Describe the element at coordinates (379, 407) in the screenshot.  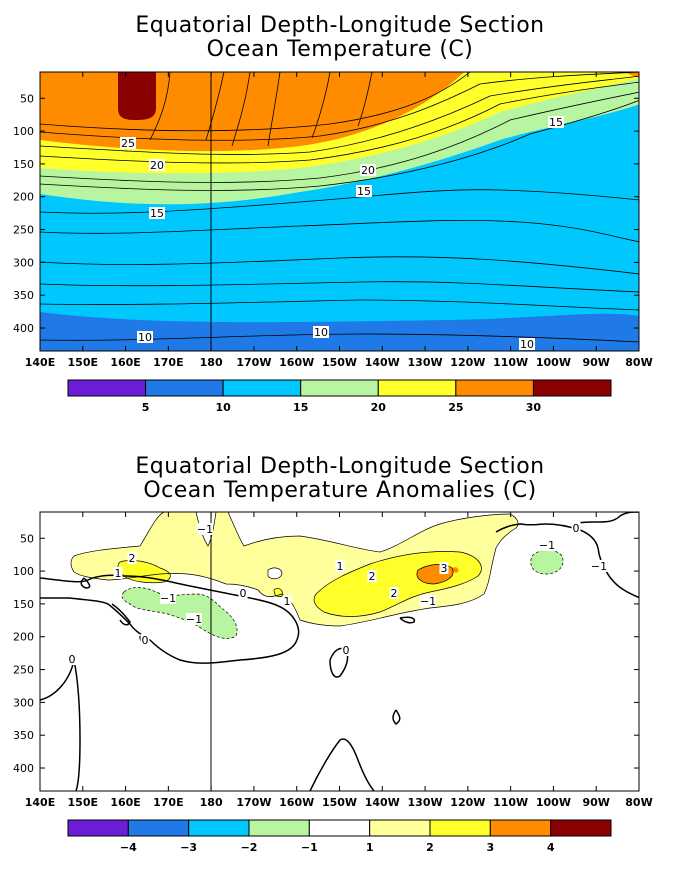
I see `colorbar-label: 20` at that location.